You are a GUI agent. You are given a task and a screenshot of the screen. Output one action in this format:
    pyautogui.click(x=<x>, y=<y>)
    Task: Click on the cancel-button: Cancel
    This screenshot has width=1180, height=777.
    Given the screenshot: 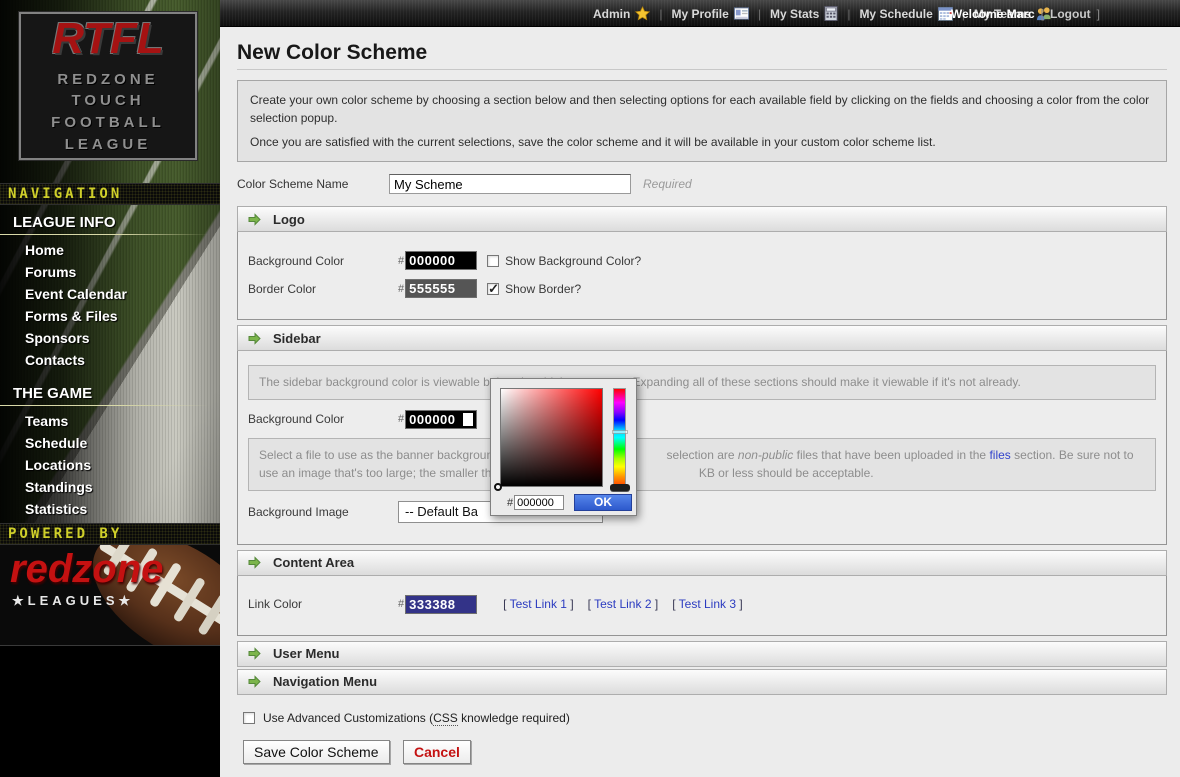 What is the action you would take?
    pyautogui.click(x=436, y=751)
    